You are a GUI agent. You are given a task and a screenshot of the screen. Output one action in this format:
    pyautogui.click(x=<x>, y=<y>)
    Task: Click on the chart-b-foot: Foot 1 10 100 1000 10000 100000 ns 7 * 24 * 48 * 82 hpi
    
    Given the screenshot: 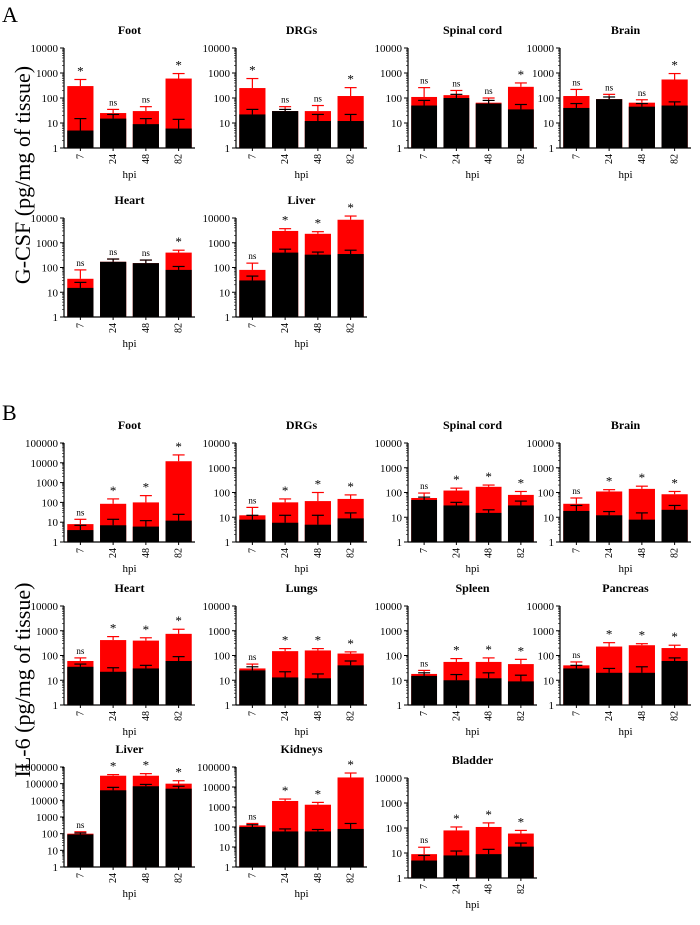 What is the action you would take?
    pyautogui.click(x=110, y=496)
    